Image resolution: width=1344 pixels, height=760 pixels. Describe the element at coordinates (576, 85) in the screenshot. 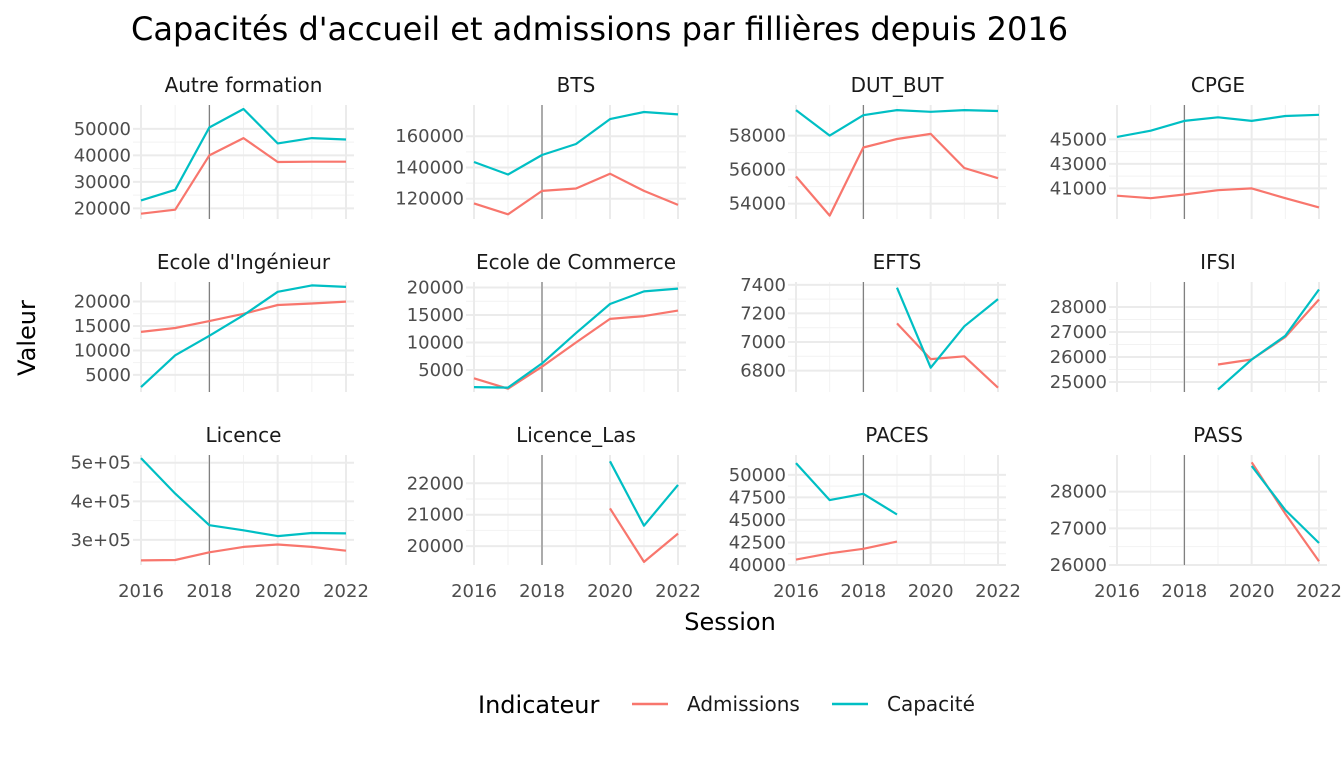

I see `panel-title: BTS` at that location.